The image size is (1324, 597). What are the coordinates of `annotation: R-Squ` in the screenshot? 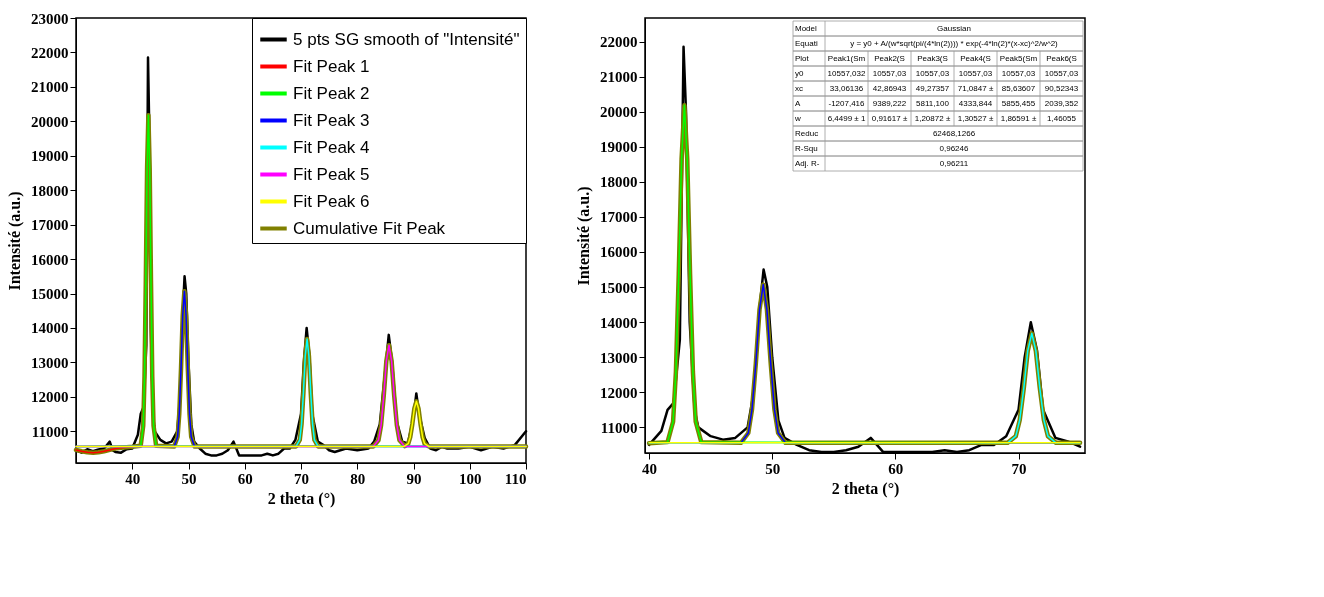 It's located at (806, 148).